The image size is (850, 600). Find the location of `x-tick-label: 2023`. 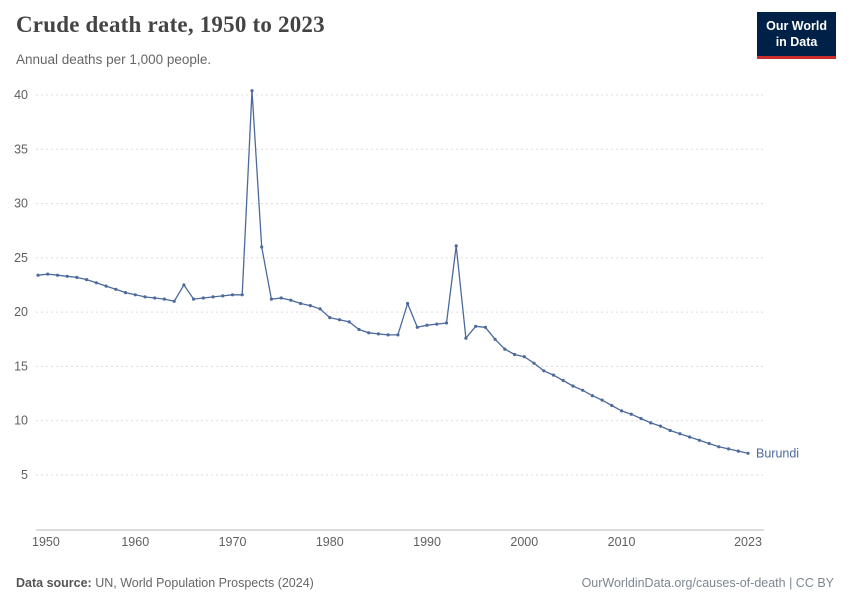

x-tick-label: 2023 is located at coordinates (748, 542).